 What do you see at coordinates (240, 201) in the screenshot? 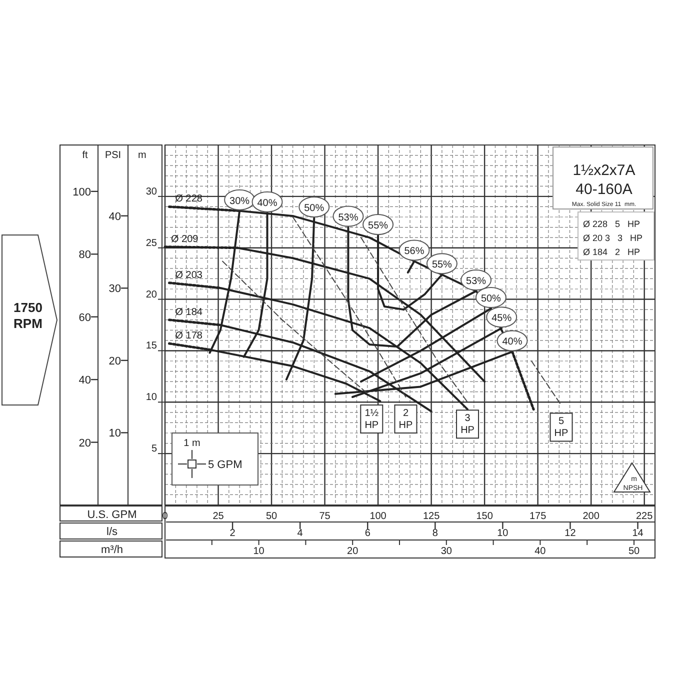
I see `series-label: 30%` at bounding box center [240, 201].